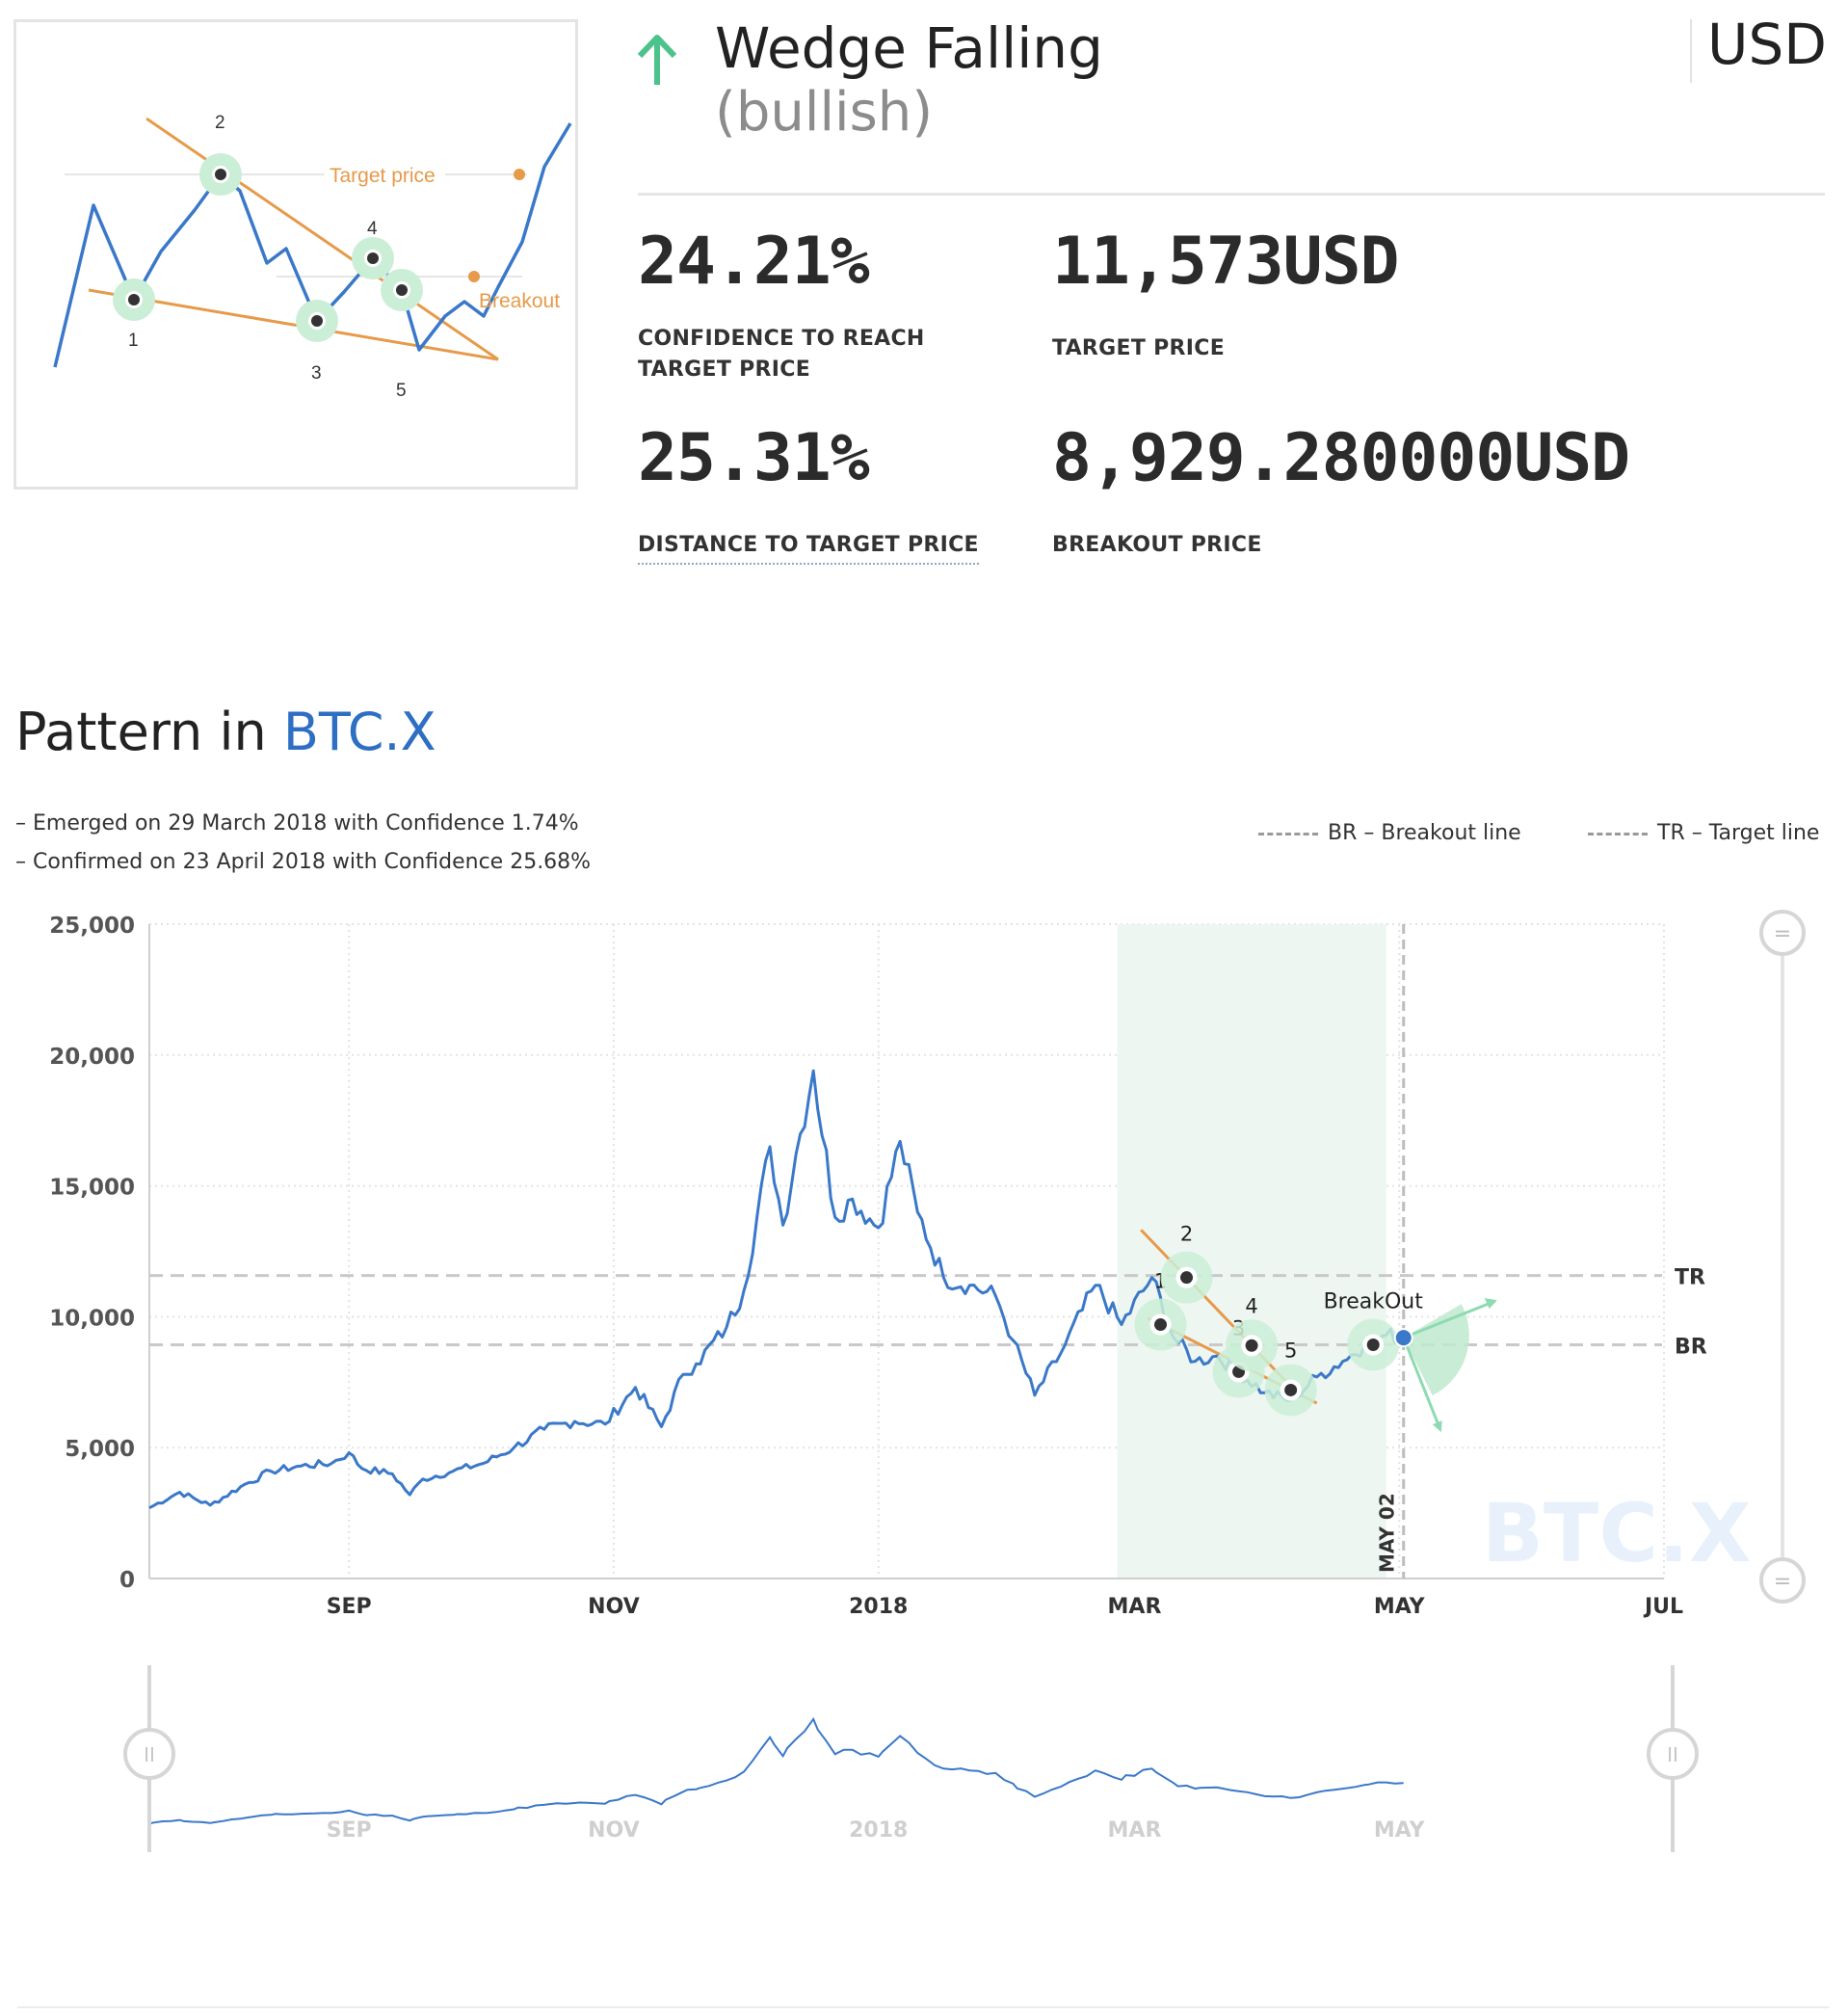  I want to click on navigator-left-handle-group: II, so click(149, 1758).